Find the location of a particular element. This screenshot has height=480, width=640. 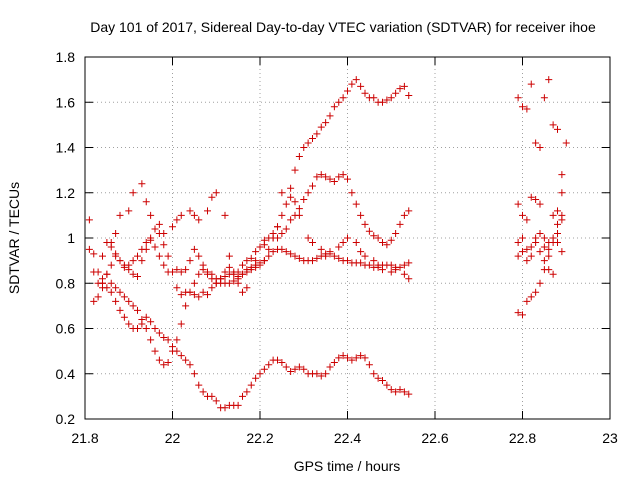

y-tick-labels: 0.2 0.4 0.6 0.8 1 1.2 1.4 1.6 1.8 is located at coordinates (66, 238).